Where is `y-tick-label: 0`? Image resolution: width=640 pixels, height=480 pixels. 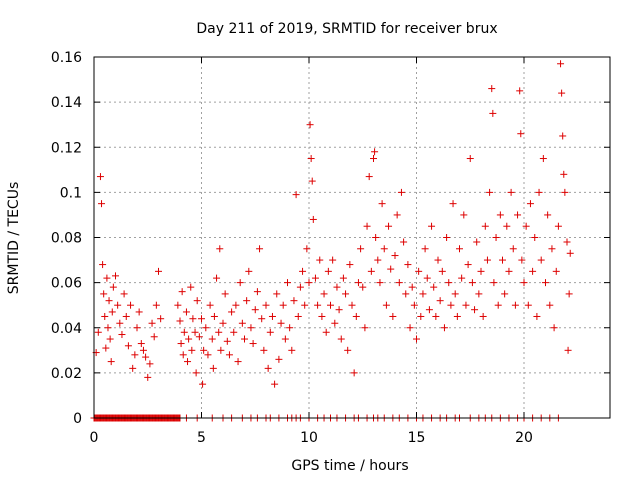
y-tick-label: 0 is located at coordinates (77, 419).